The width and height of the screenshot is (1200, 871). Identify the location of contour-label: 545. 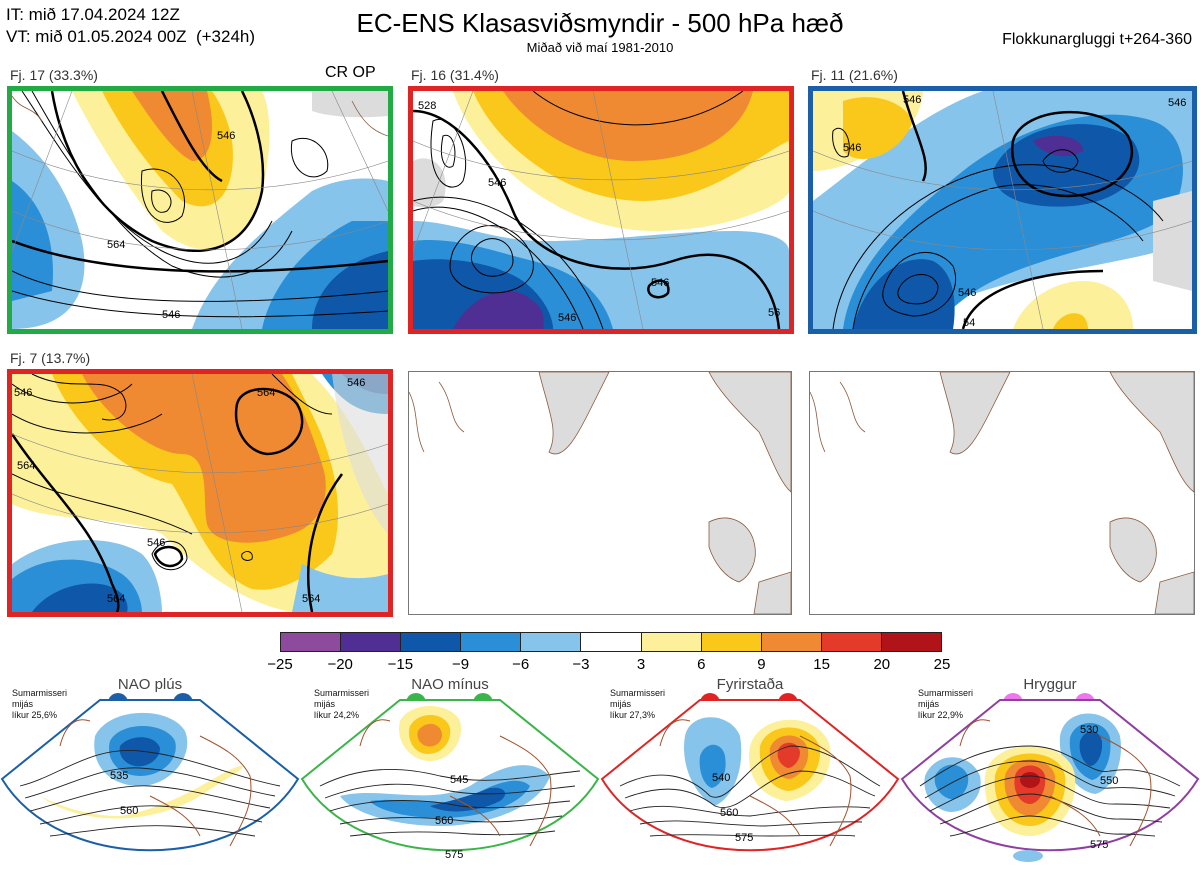
(459, 780).